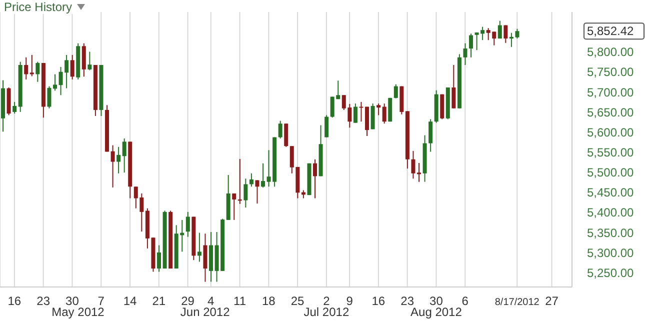  What do you see at coordinates (610, 153) in the screenshot?
I see `y-tick-label: 5,550.00` at bounding box center [610, 153].